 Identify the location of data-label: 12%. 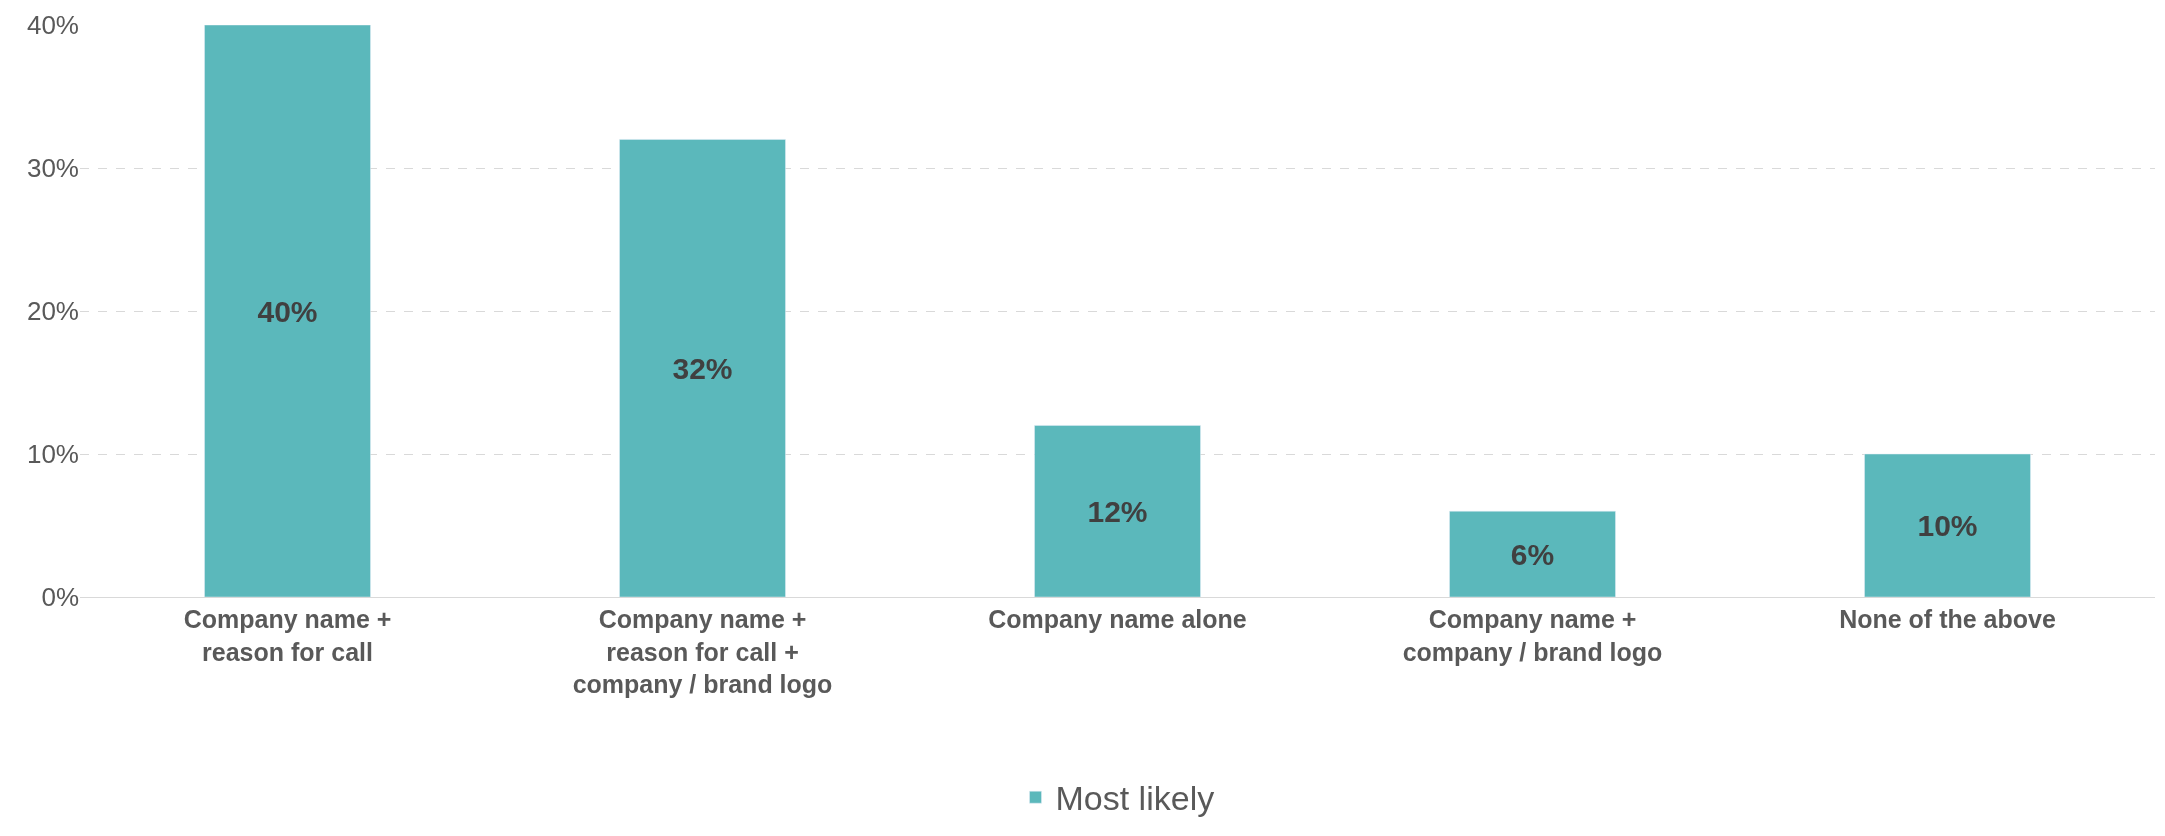
(1117, 511).